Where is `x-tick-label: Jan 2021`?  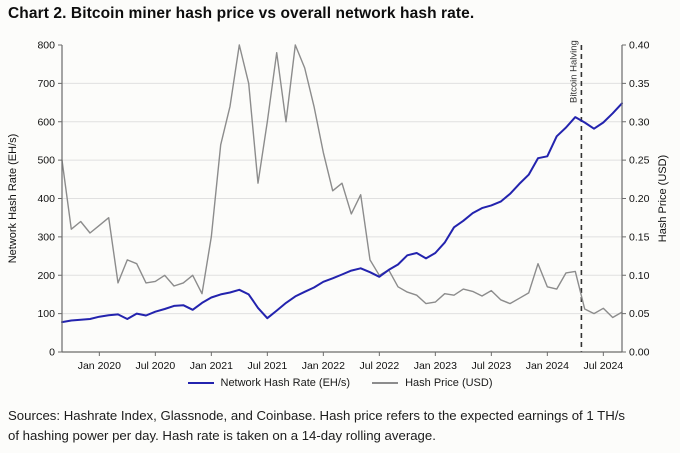 x-tick-label: Jan 2021 is located at coordinates (211, 366).